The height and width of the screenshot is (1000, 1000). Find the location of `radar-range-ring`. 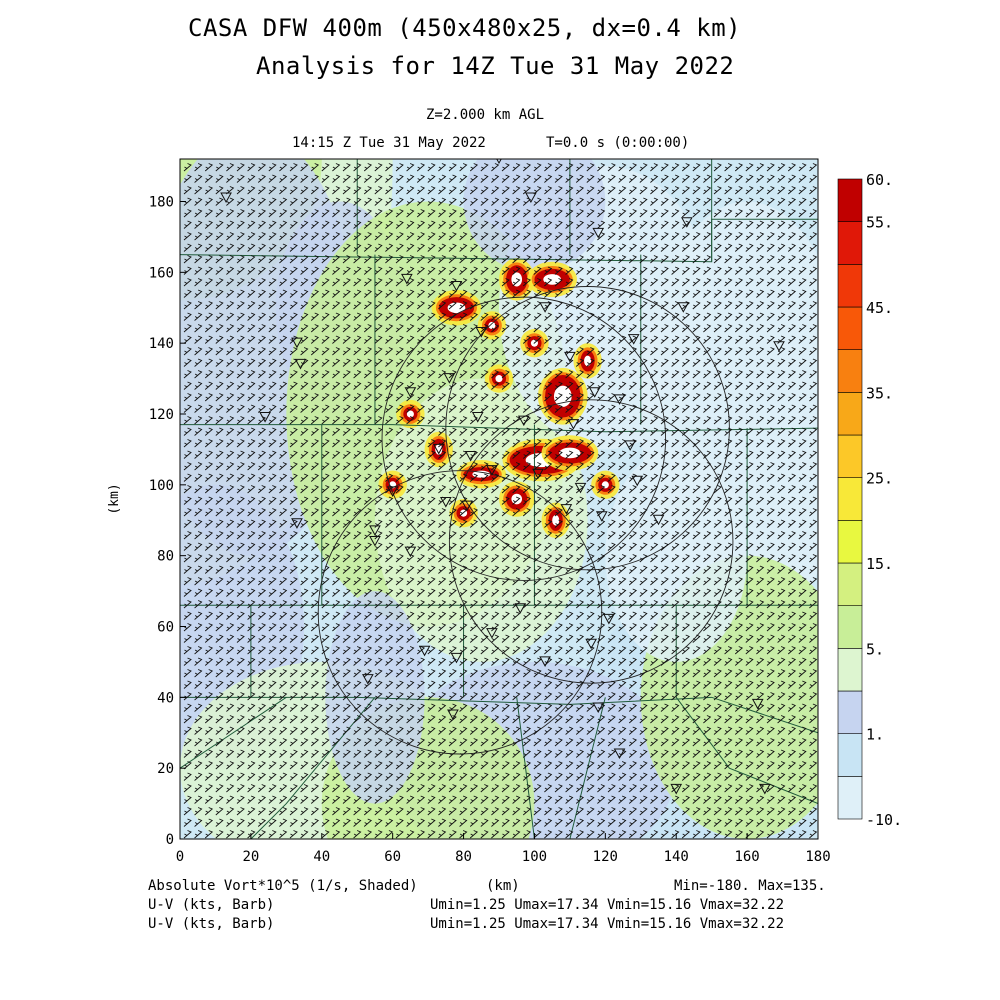

radar-range-ring is located at coordinates (591, 541).